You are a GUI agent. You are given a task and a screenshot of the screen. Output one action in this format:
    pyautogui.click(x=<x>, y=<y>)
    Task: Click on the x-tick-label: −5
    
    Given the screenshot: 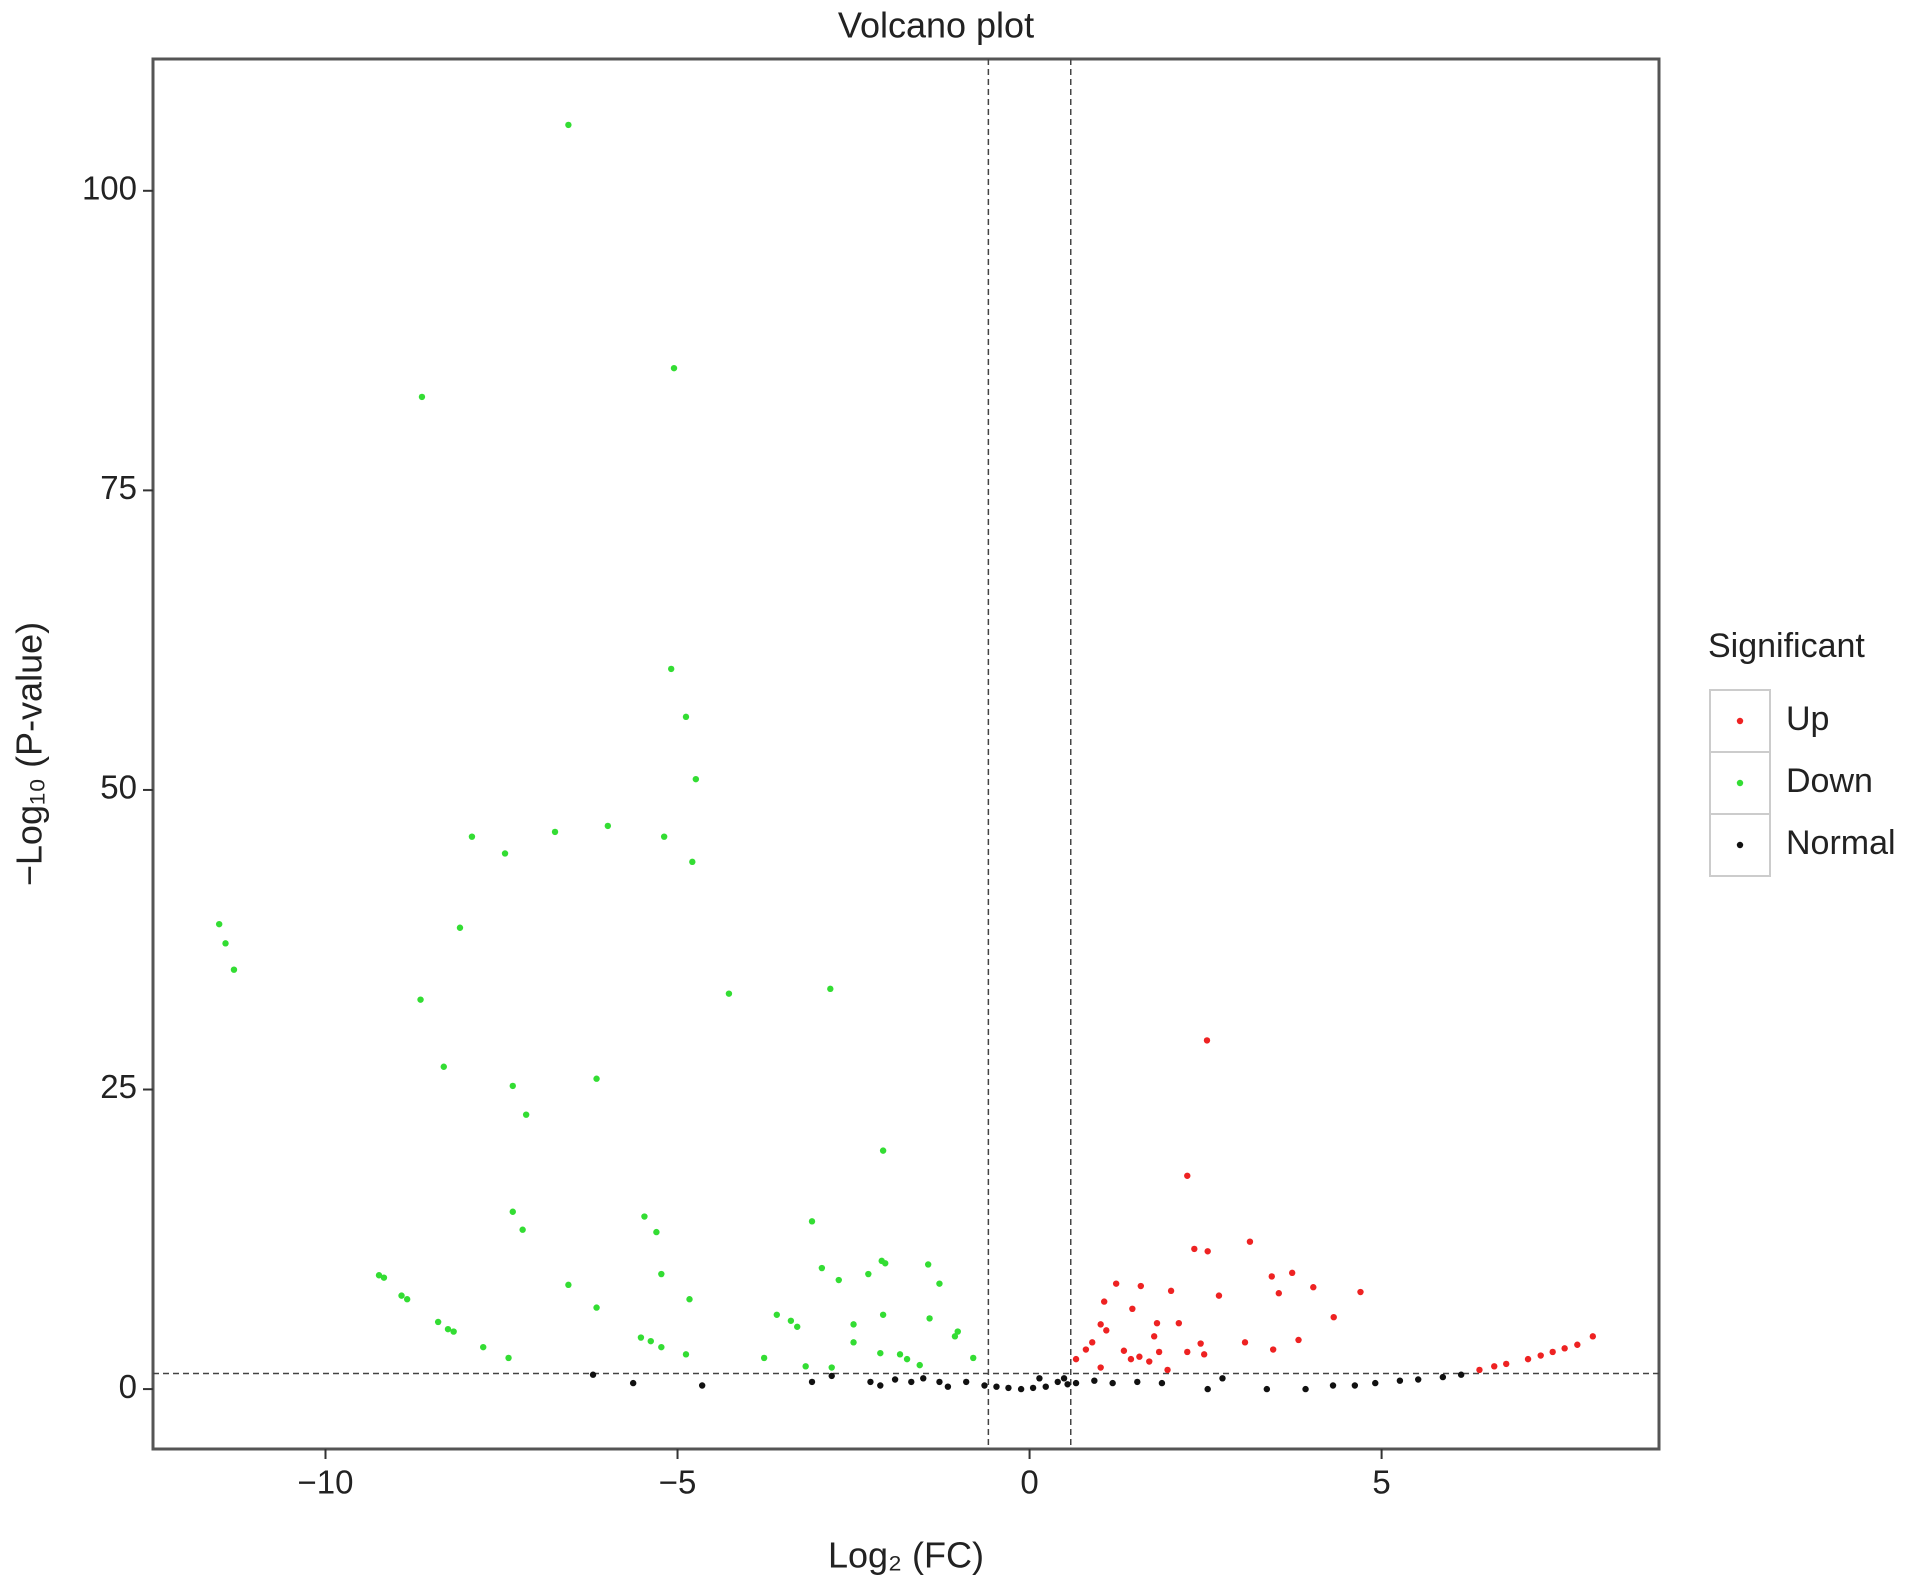 What is the action you would take?
    pyautogui.click(x=678, y=1482)
    